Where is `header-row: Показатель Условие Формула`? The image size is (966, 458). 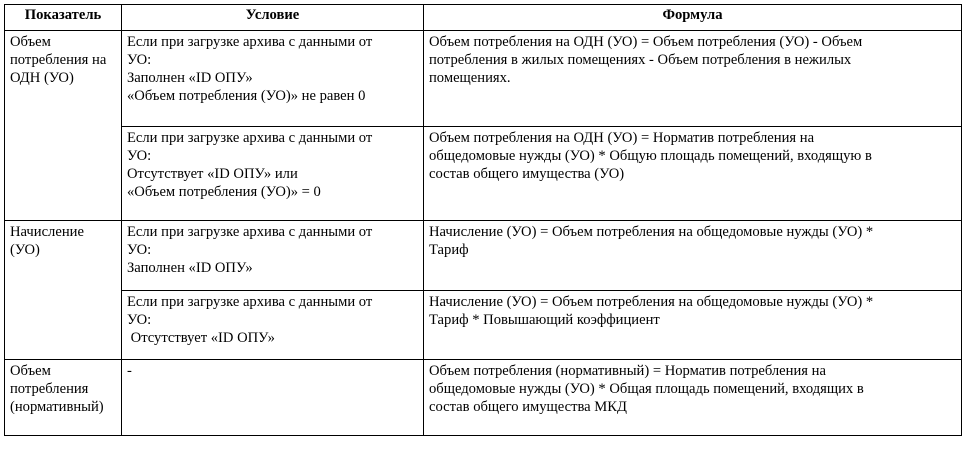 header-row: Показатель Условие Формула is located at coordinates (483, 17).